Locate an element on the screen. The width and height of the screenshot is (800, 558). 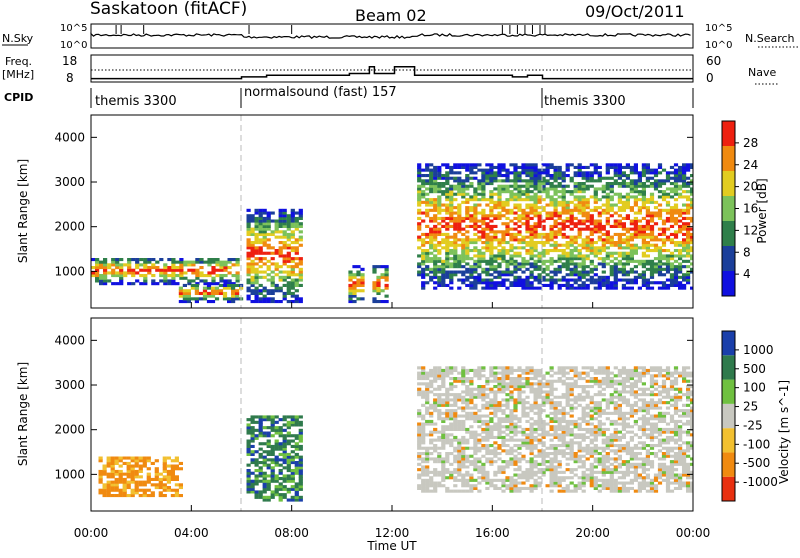
velocity-cell-1998 is located at coordinates (660, 469).